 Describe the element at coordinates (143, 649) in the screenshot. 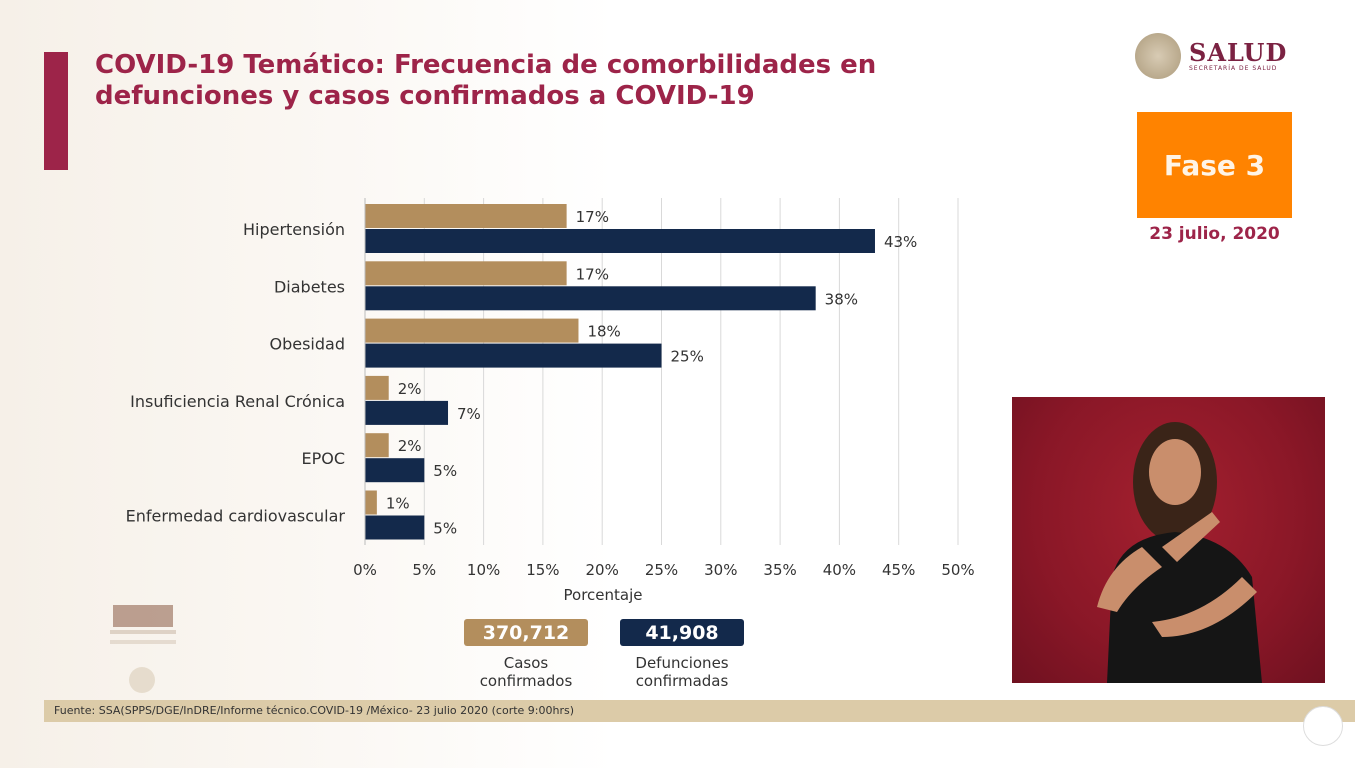

I see `government-emblem-icon` at that location.